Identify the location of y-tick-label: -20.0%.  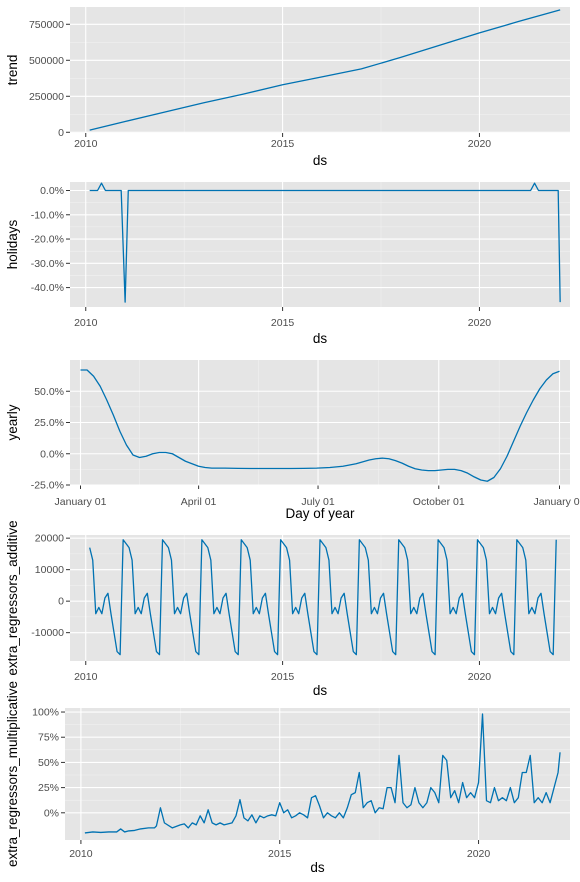
(47, 240).